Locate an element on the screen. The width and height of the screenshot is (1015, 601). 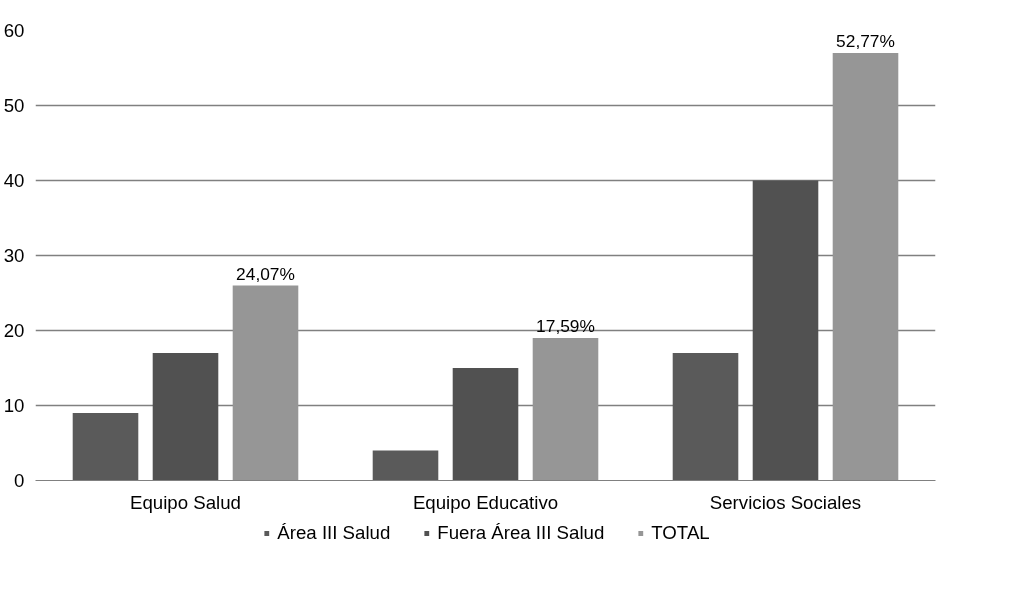
annotation: 24,07% is located at coordinates (265, 273).